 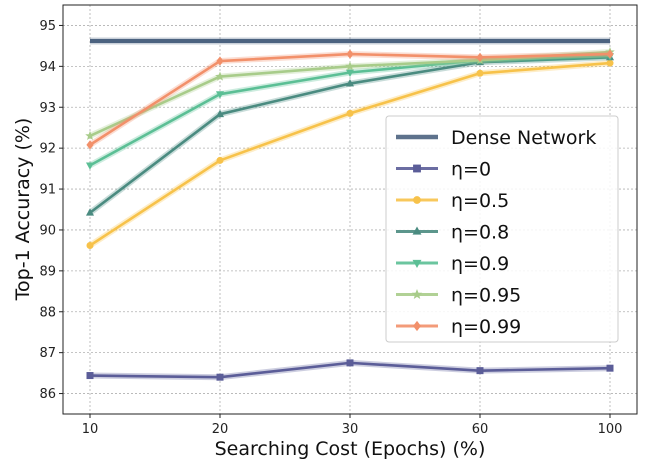 I want to click on x-tick-label: 30, so click(x=350, y=429).